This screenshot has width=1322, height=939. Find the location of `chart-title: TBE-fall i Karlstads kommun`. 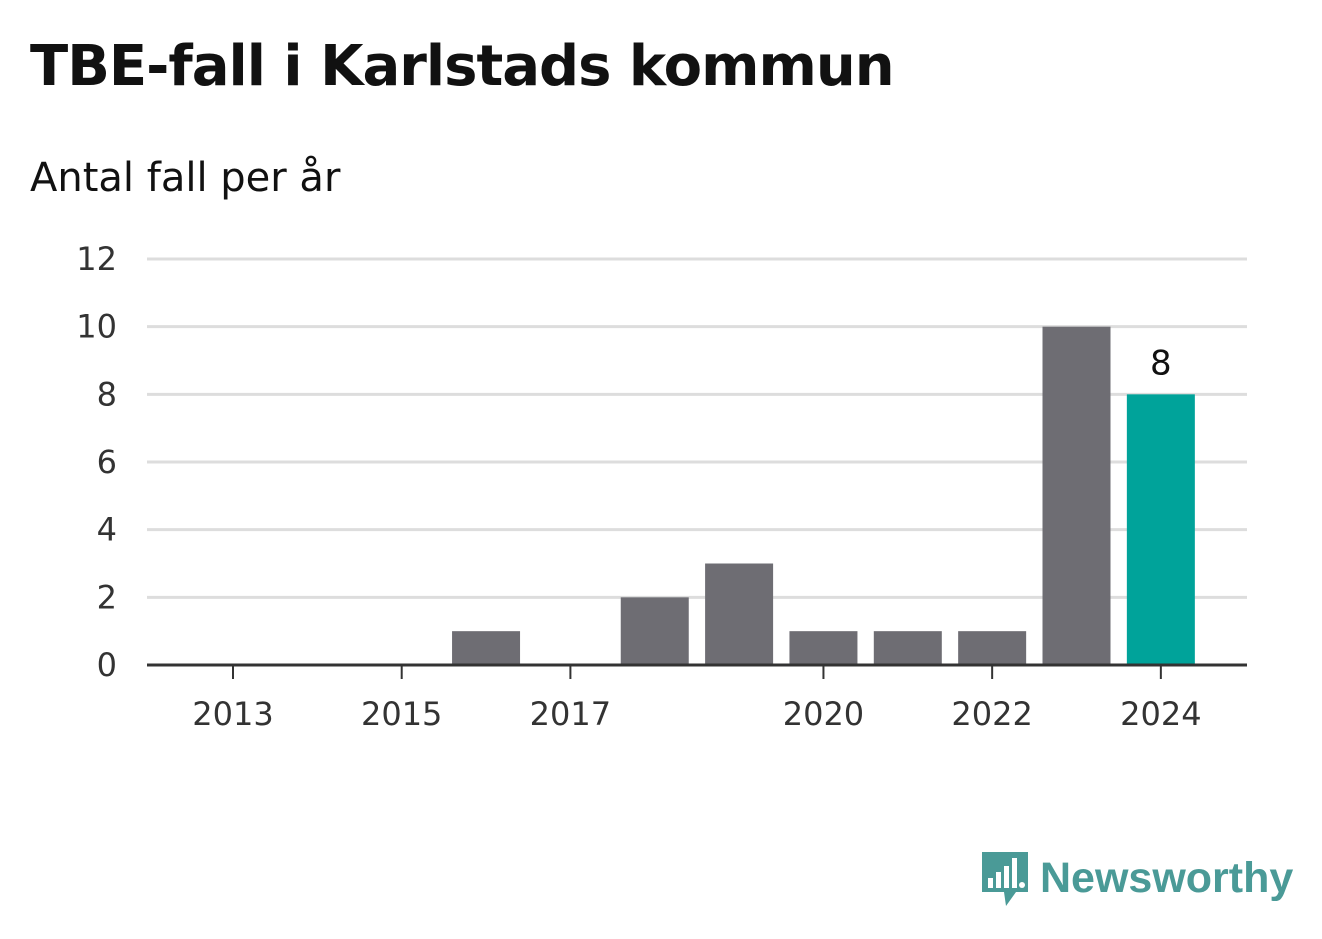

chart-title: TBE-fall i Karlstads kommun is located at coordinates (462, 66).